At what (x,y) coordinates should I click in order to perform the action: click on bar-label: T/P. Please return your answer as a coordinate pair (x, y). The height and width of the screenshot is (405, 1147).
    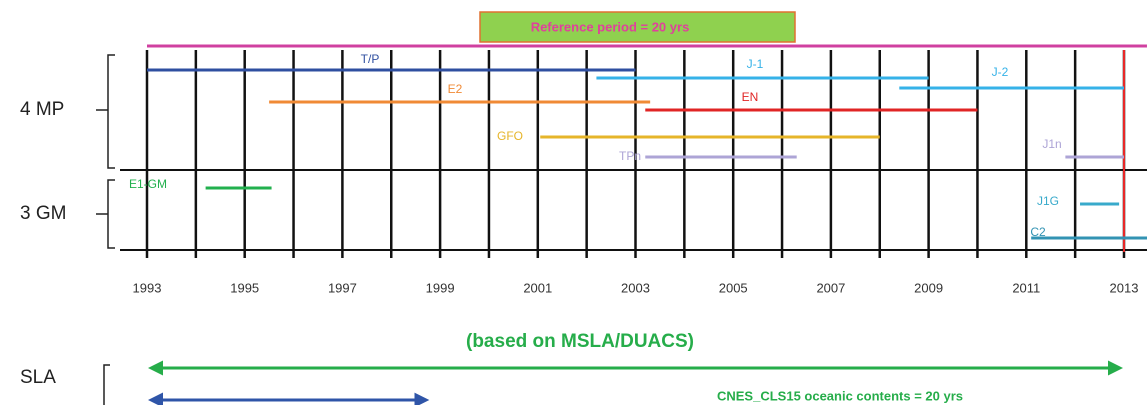
    Looking at the image, I should click on (370, 59).